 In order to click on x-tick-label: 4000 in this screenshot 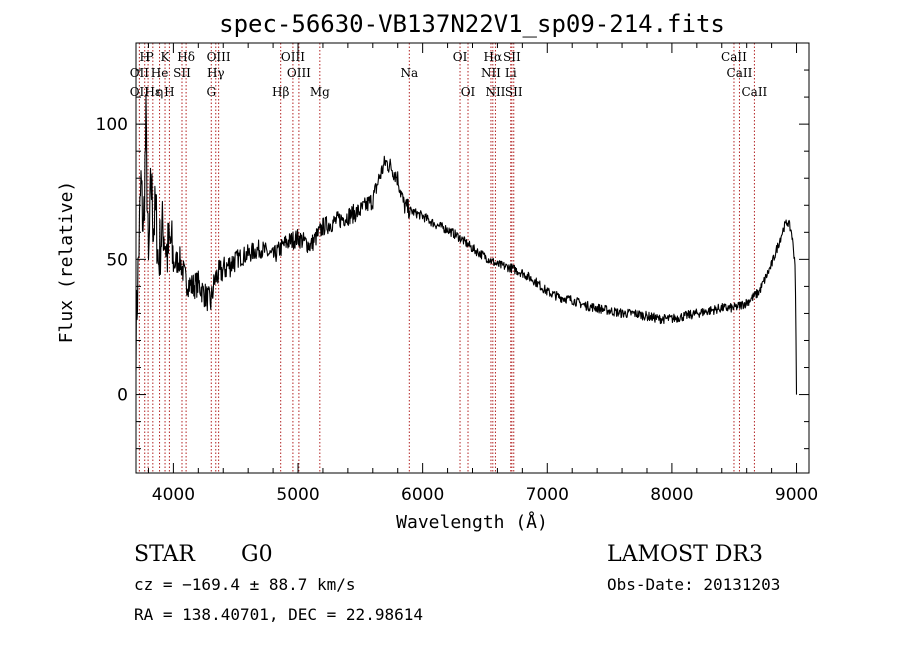, I will do `click(173, 495)`.